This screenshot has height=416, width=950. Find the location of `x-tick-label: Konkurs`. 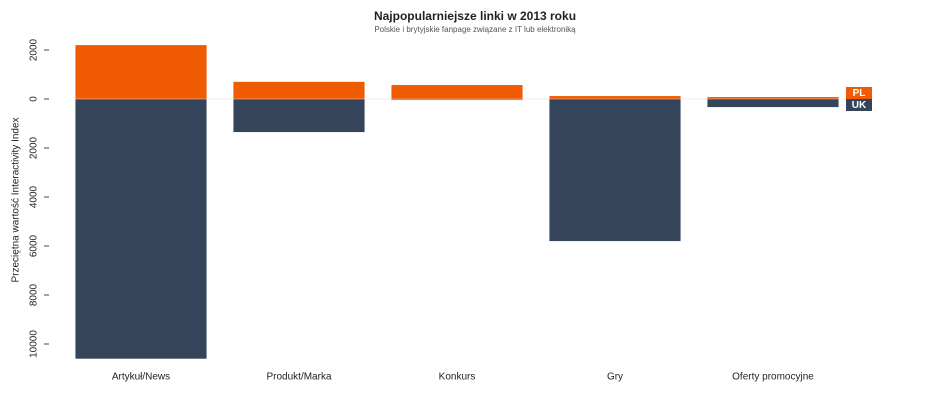

x-tick-label: Konkurs is located at coordinates (457, 377).